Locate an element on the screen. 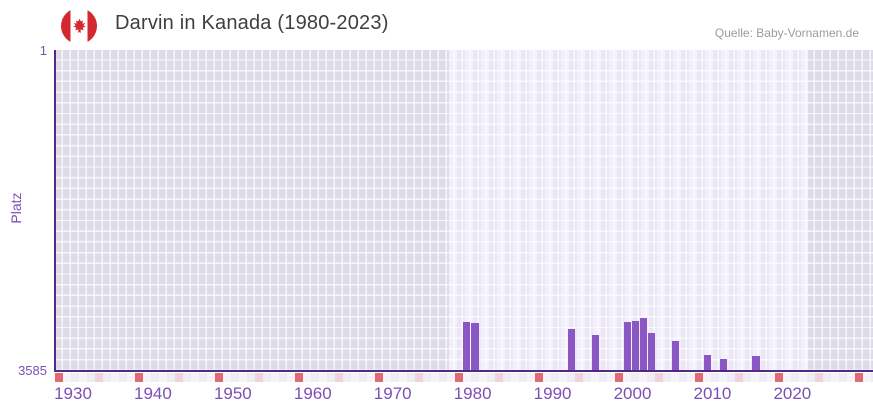  x-tick-label-1960: 1960 is located at coordinates (312, 393).